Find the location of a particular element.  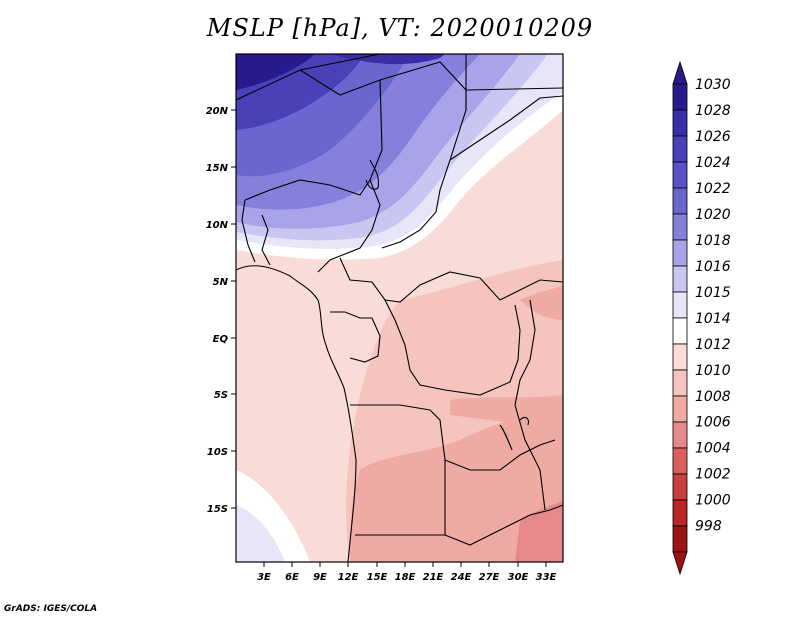

lat-label-5s: 5S is located at coordinates (221, 395).